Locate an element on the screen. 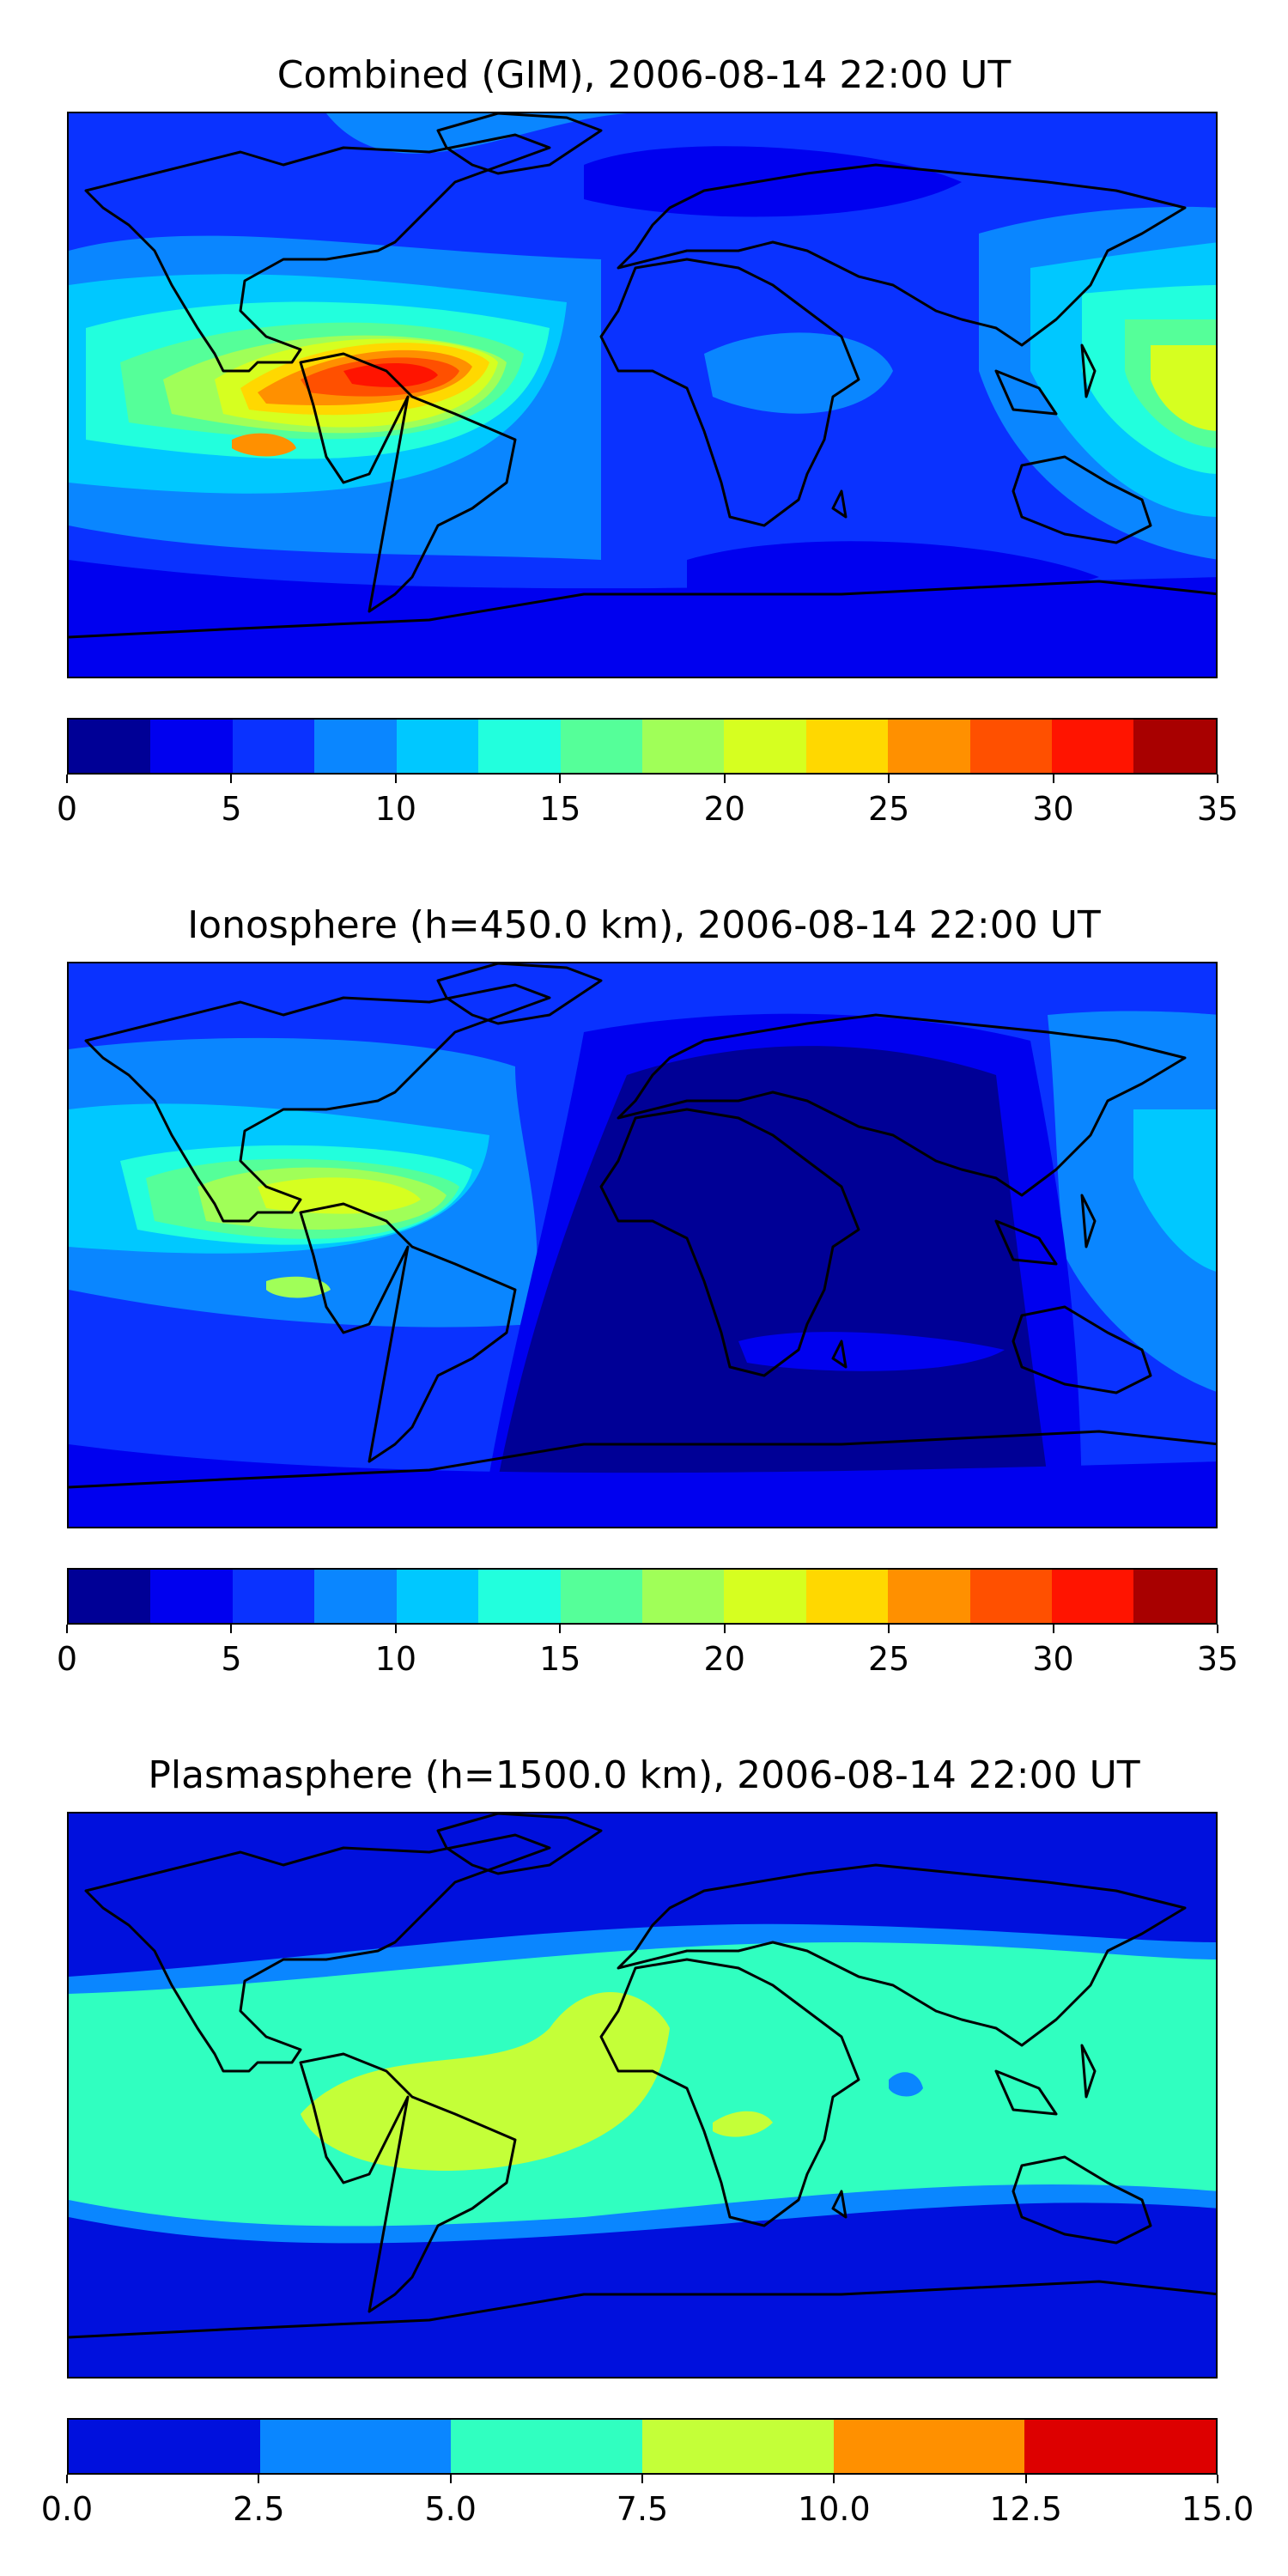  colorbar-ticks-plasmasphere: 0.0 2.5 5.0 7.5 10.0 12.5 15.0 is located at coordinates (647, 2501).